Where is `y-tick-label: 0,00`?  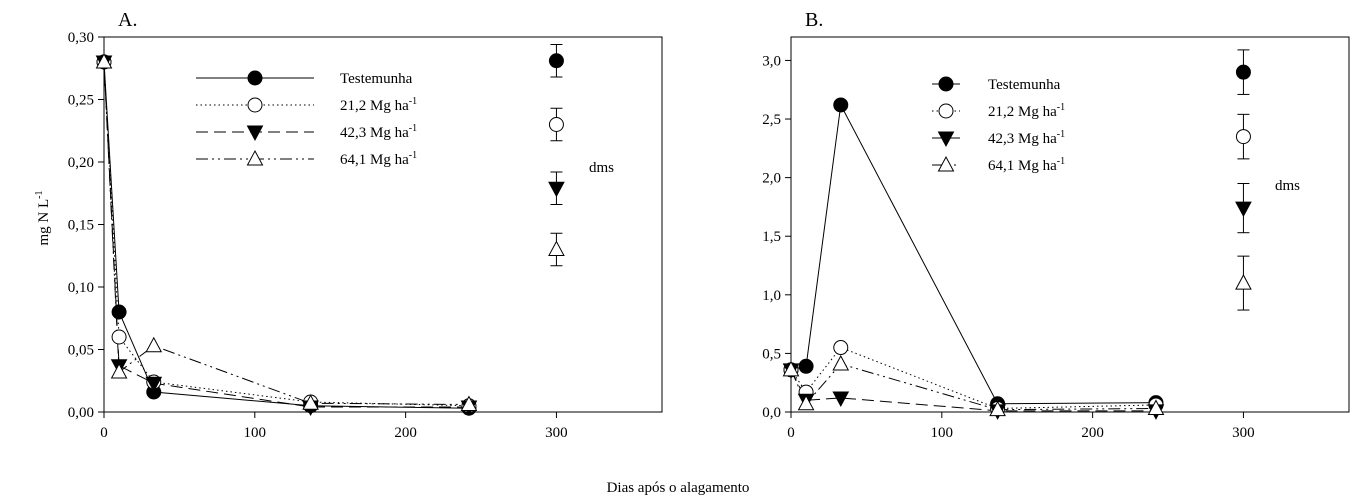
y-tick-label: 0,00 is located at coordinates (81, 413).